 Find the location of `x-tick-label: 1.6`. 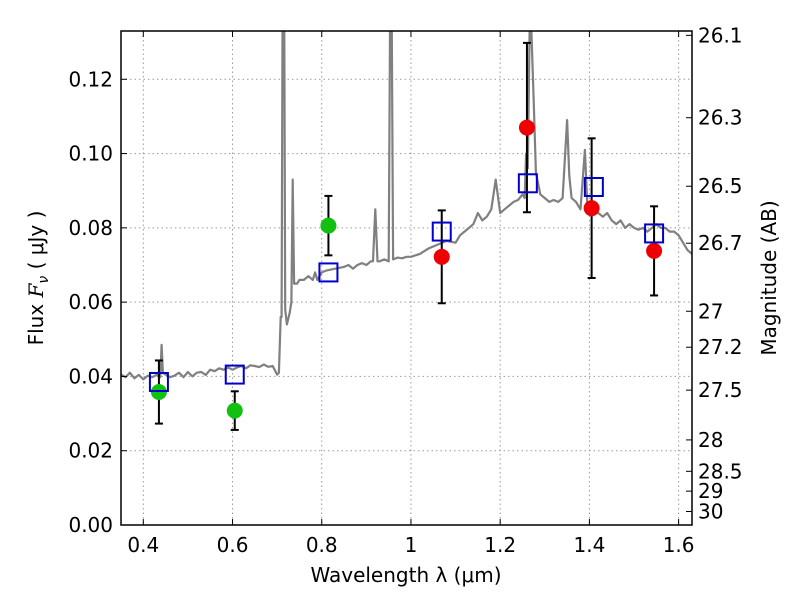

x-tick-label: 1.6 is located at coordinates (679, 545).